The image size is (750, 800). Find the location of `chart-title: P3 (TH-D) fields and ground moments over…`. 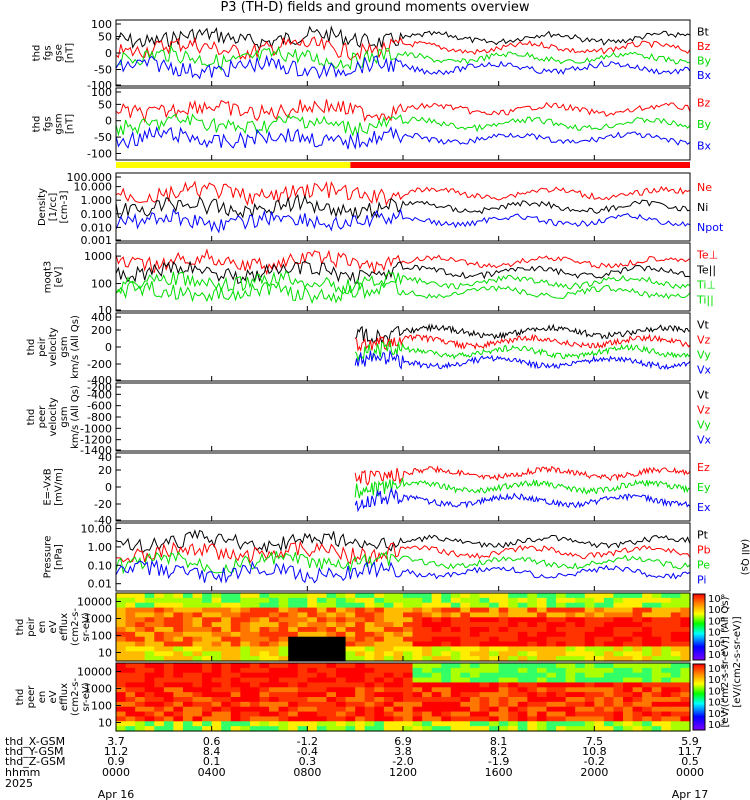

chart-title: P3 (TH-D) fields and ground moments over… is located at coordinates (375, 7).